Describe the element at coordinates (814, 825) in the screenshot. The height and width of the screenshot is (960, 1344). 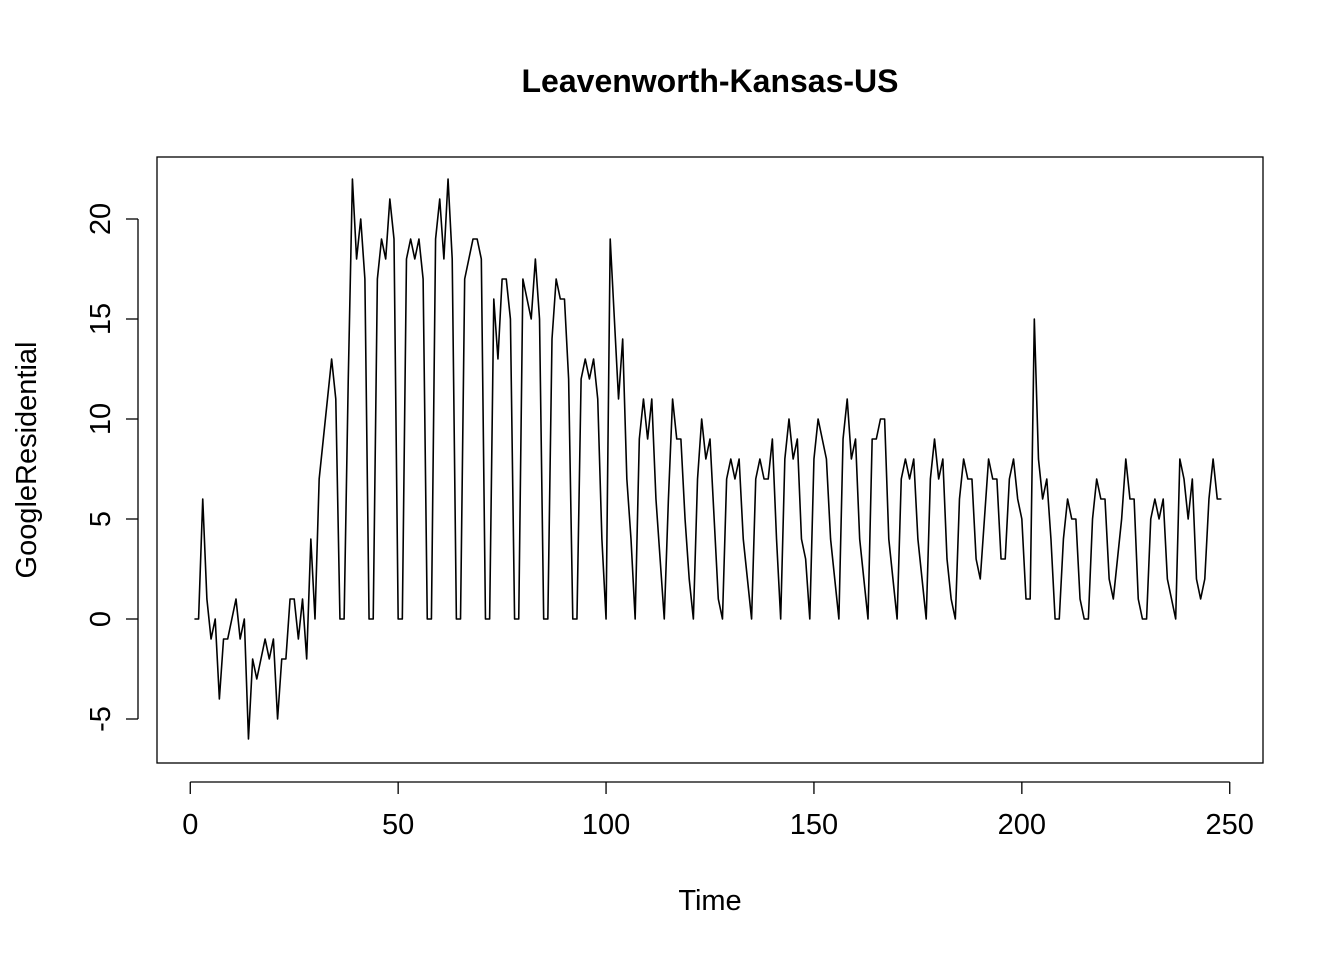
I see `x-tick-label: 150` at that location.